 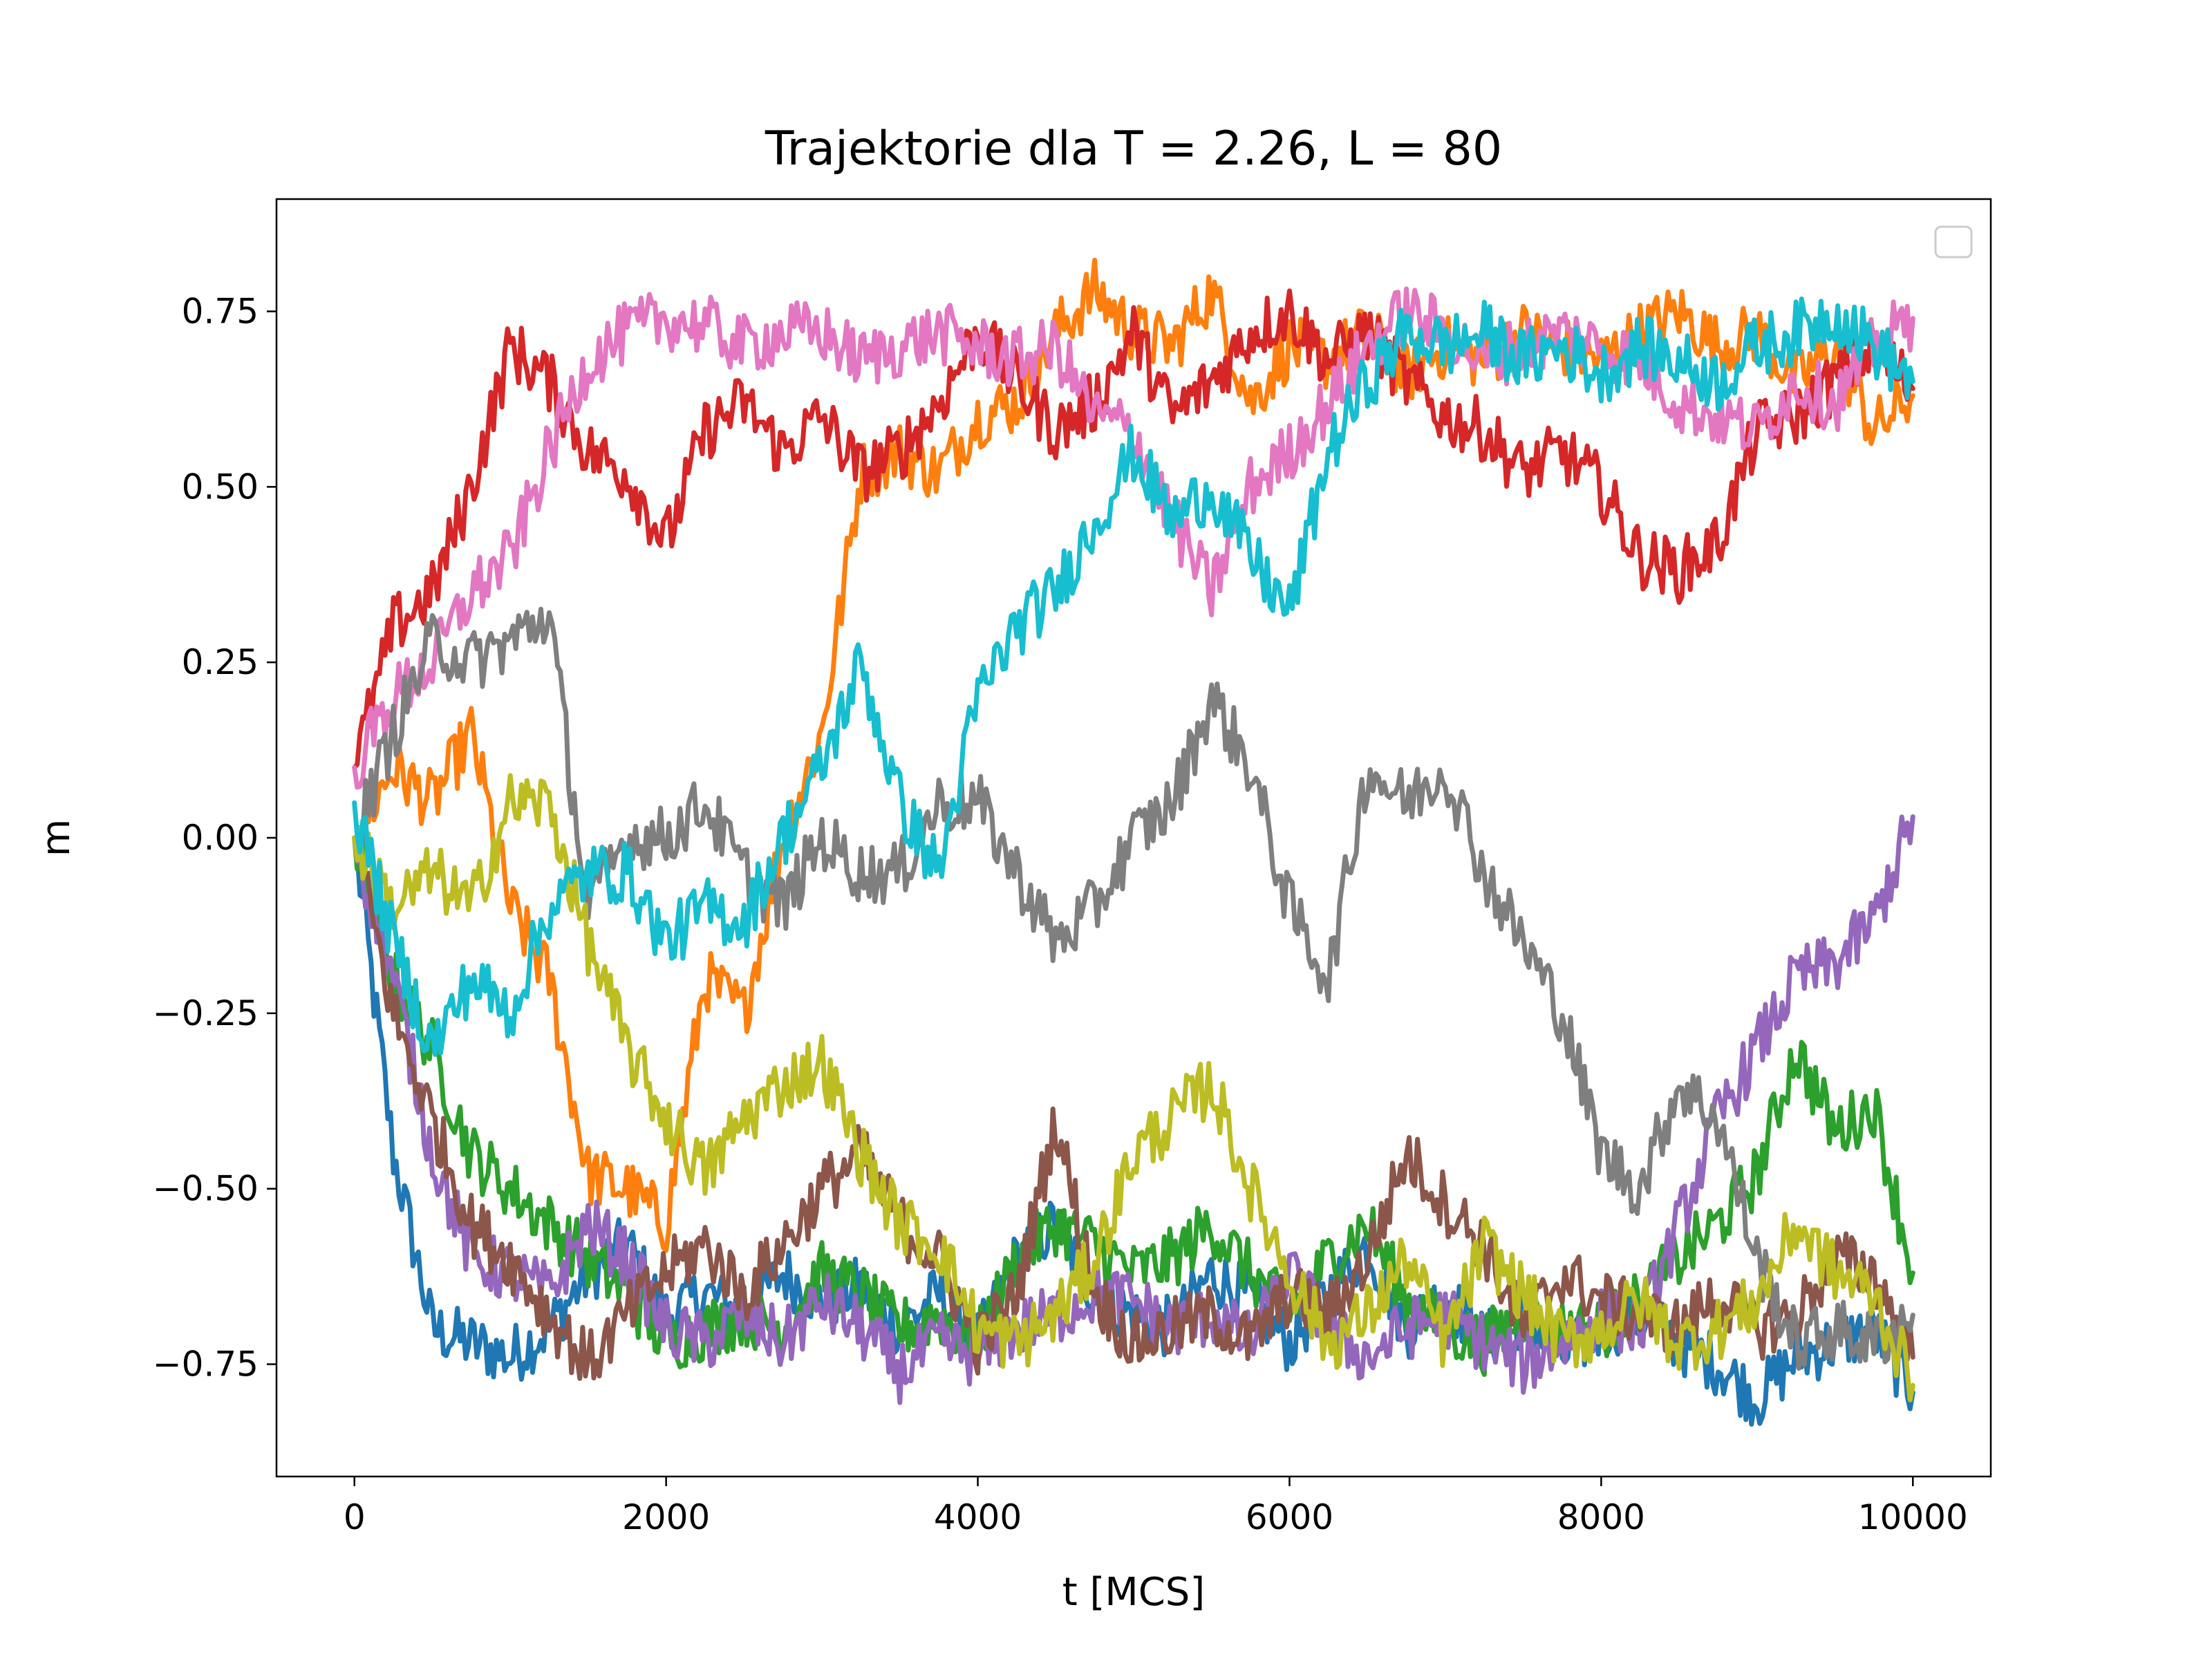 What do you see at coordinates (221, 662) in the screenshot?
I see `y-tick-label: 0.25` at bounding box center [221, 662].